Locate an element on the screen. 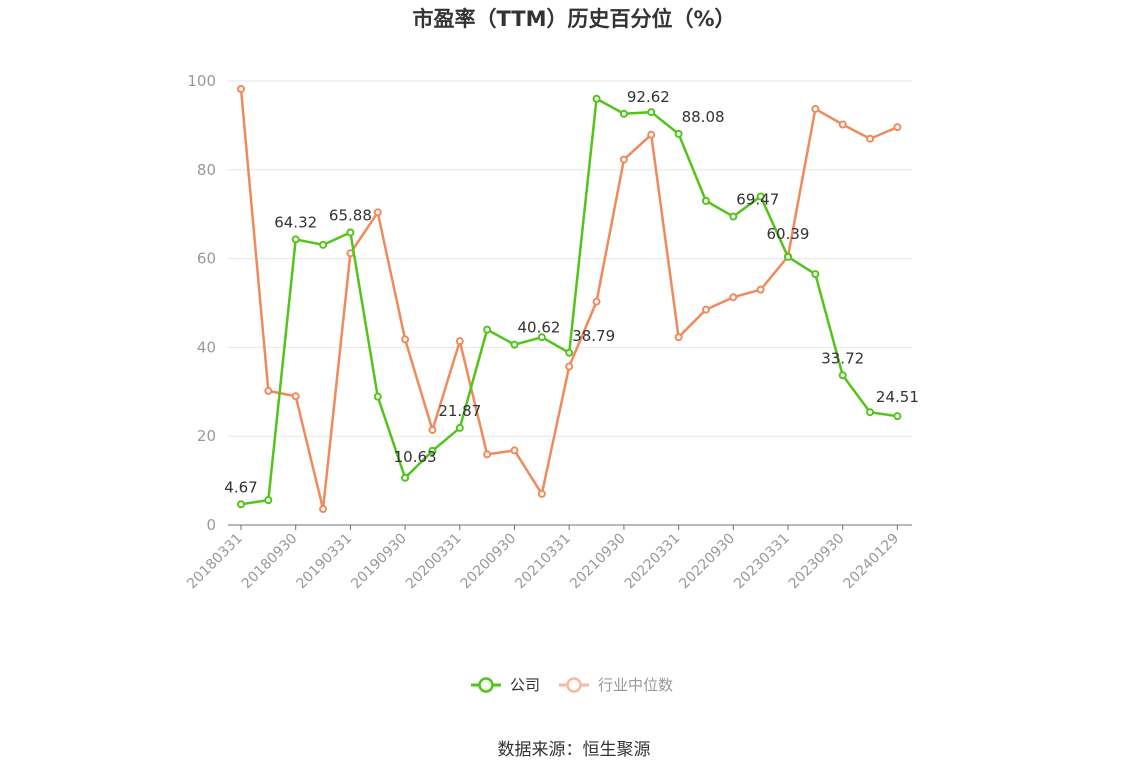 The image size is (1148, 776). data-label: 38.79 is located at coordinates (593, 336).